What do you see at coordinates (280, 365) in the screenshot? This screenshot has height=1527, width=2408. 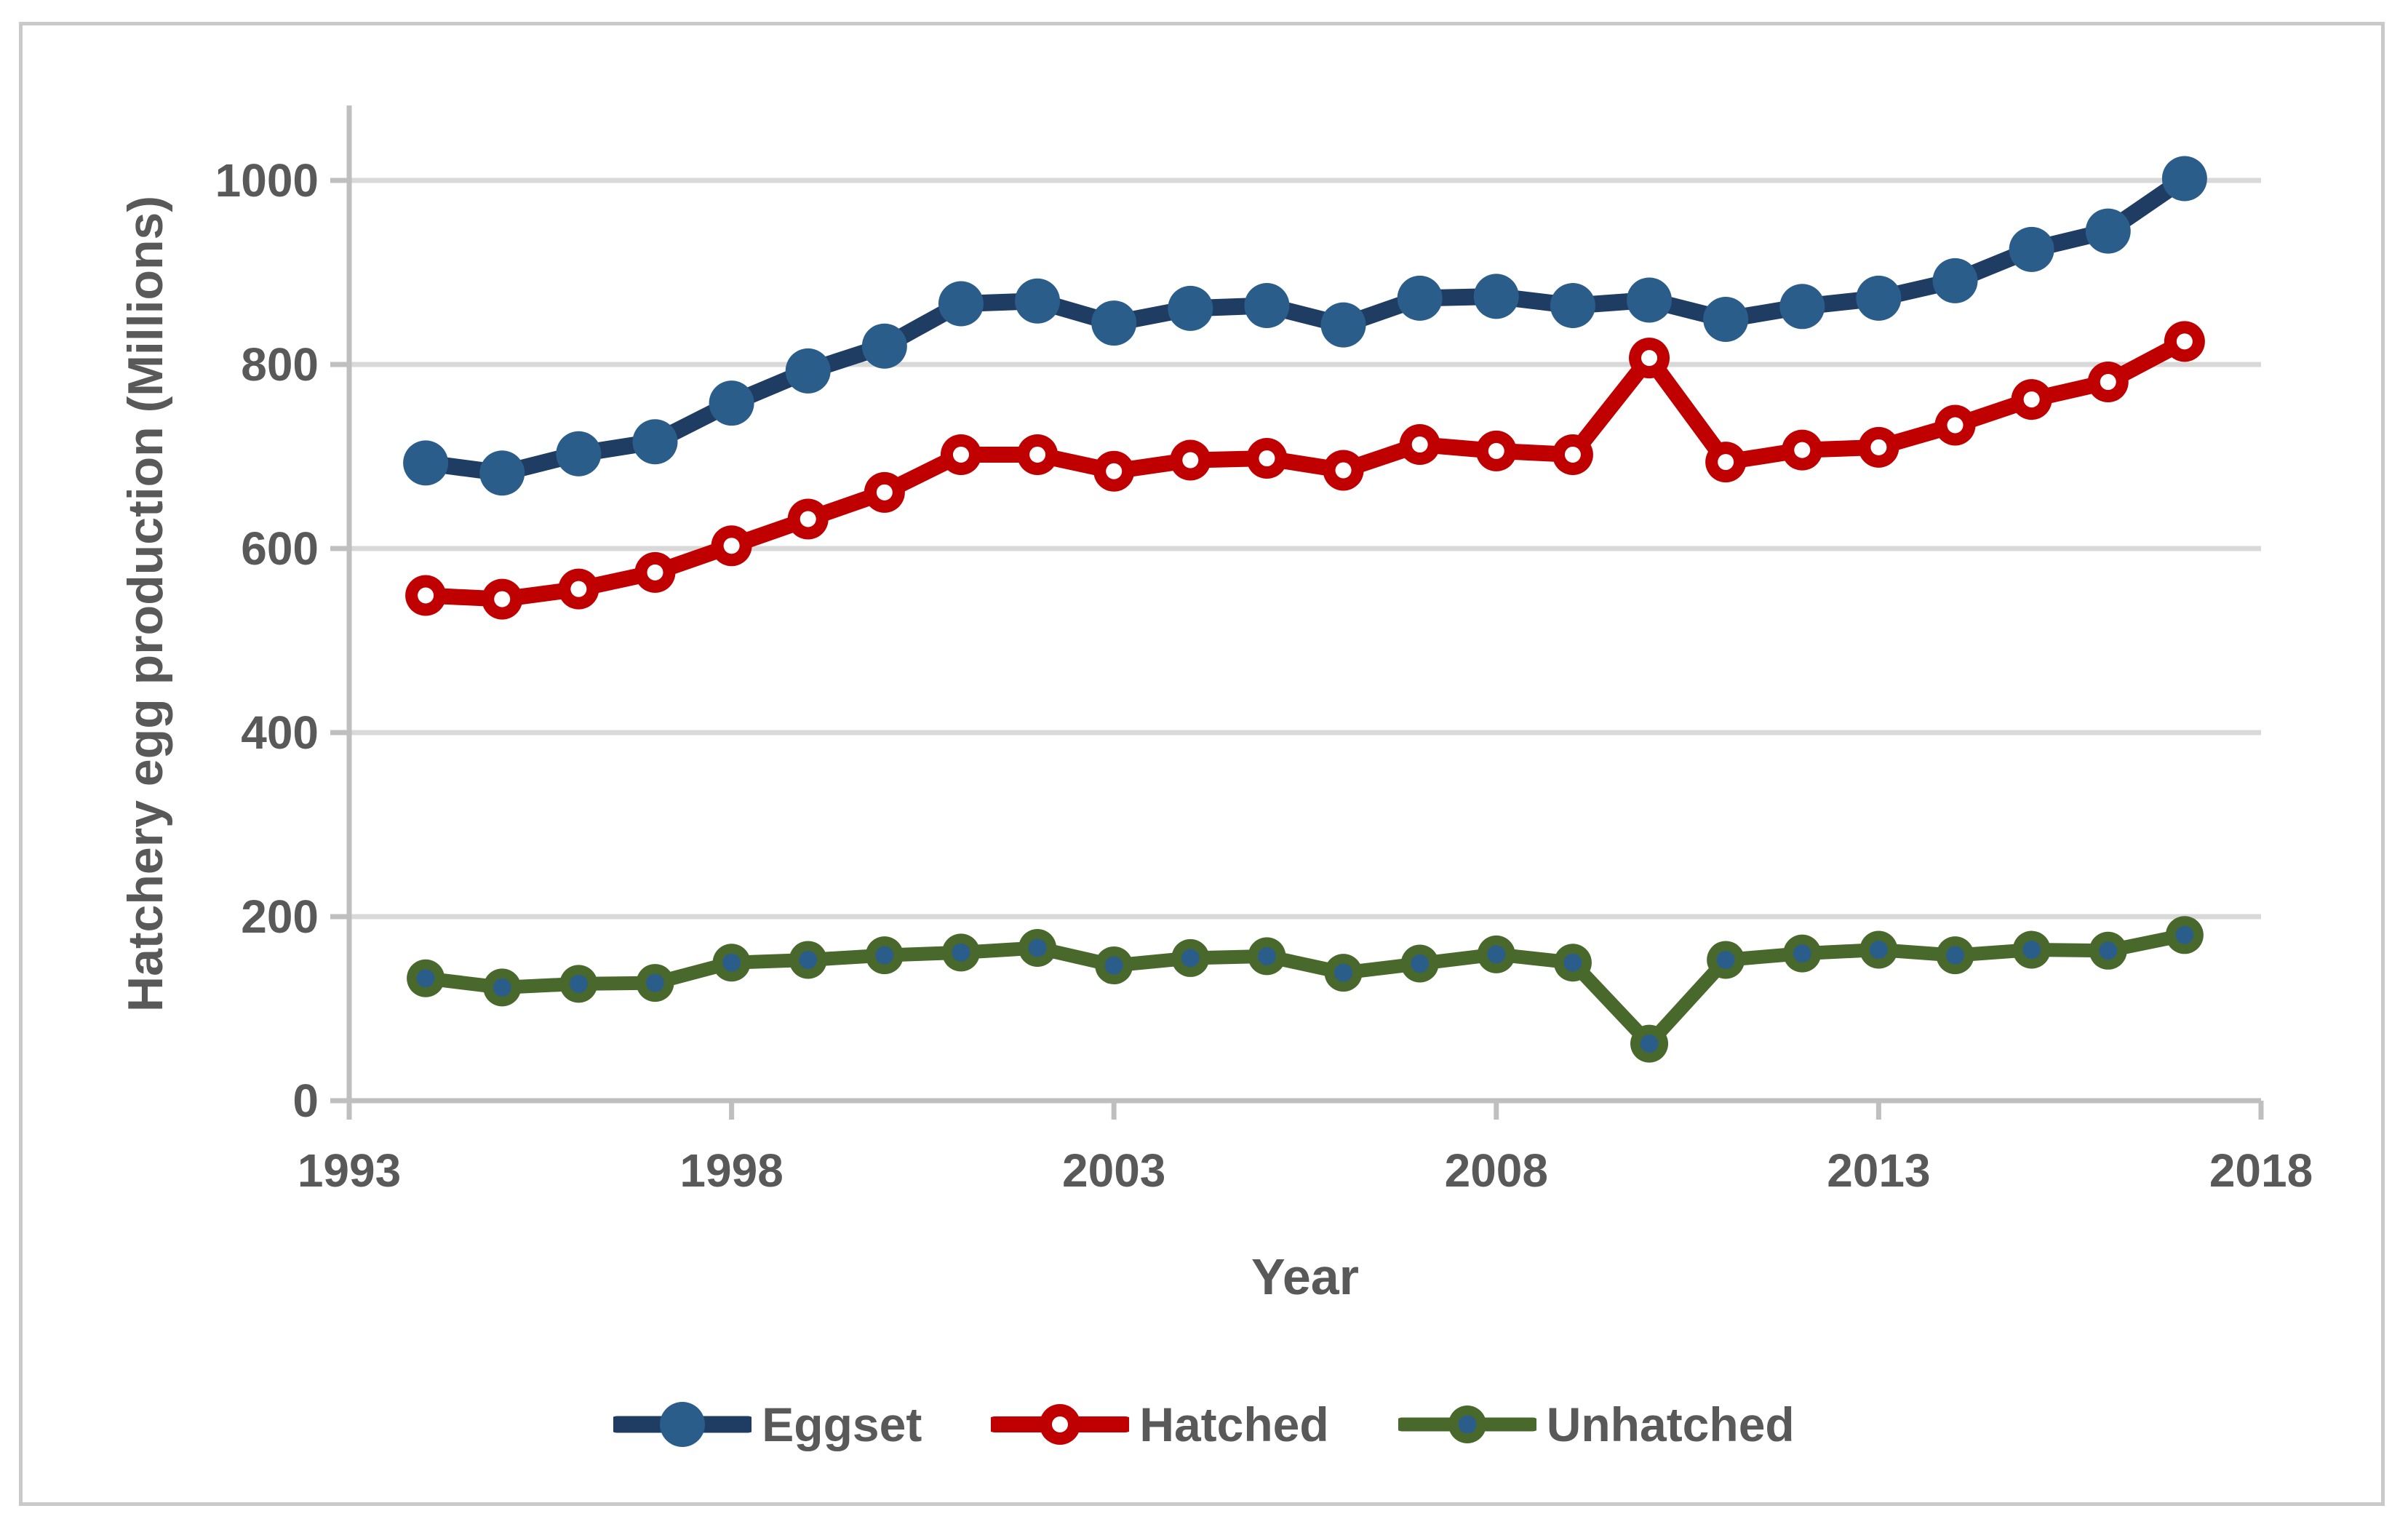 I see `svg-text: 800` at bounding box center [280, 365].